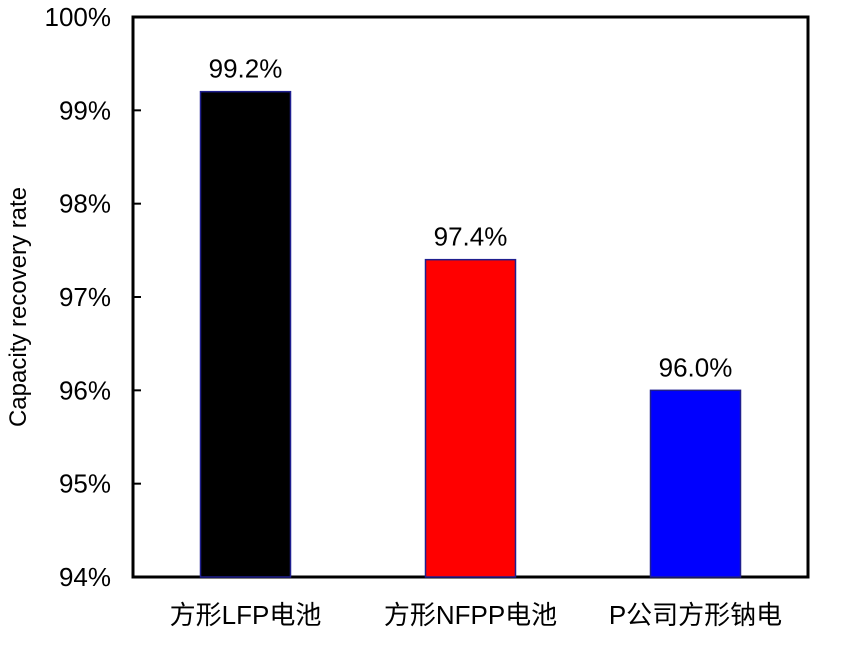  Describe the element at coordinates (85, 110) in the screenshot. I see `y-tick-label: 99%` at that location.